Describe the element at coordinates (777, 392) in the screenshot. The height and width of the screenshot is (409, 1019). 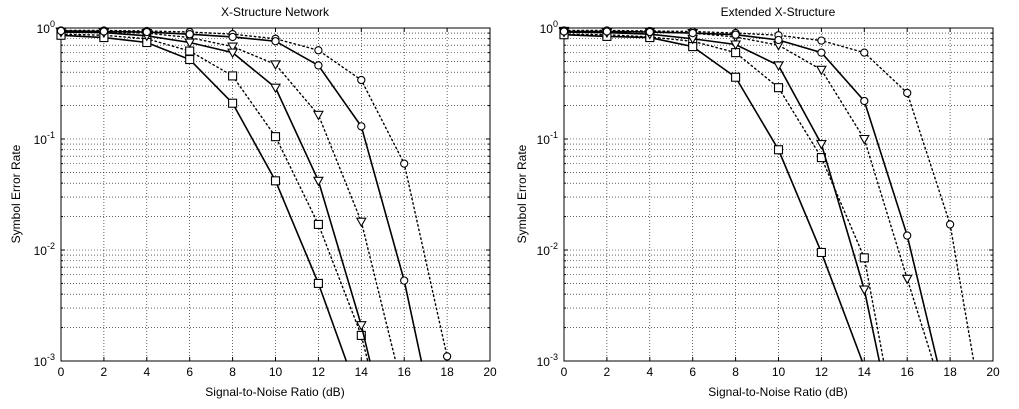
I see `x-axis-label-right: Signal-to-Noise Ratio (dB)` at that location.